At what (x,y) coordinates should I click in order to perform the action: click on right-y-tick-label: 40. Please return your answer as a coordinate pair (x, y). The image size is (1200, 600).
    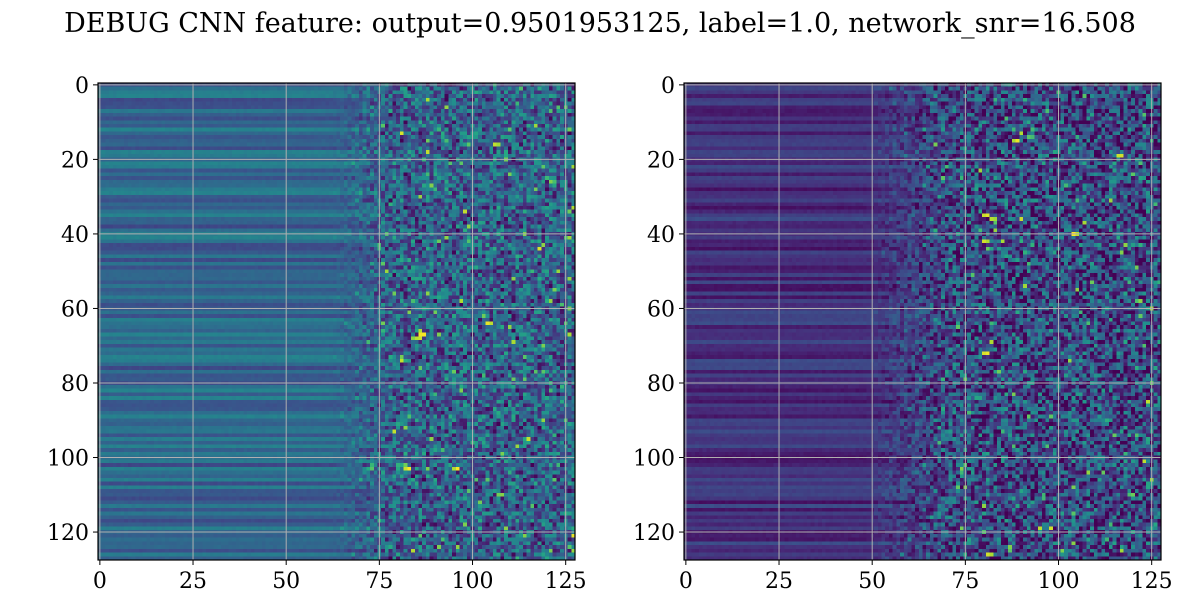
    Looking at the image, I should click on (661, 235).